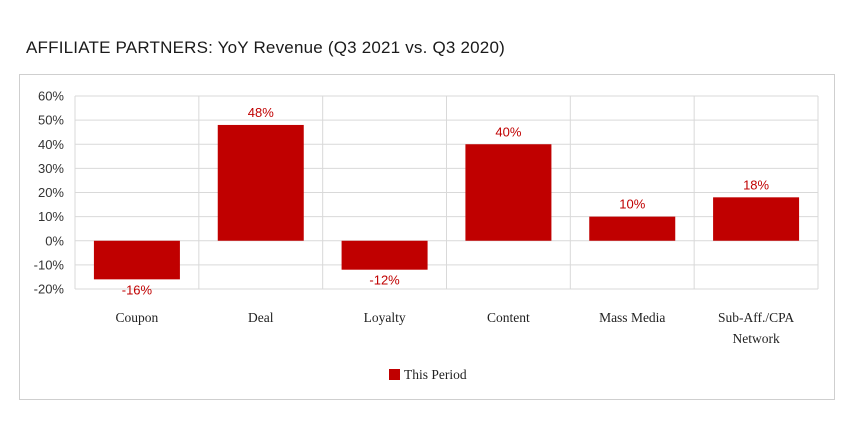 Image resolution: width=848 pixels, height=425 pixels. I want to click on data-label: -16%, so click(137, 289).